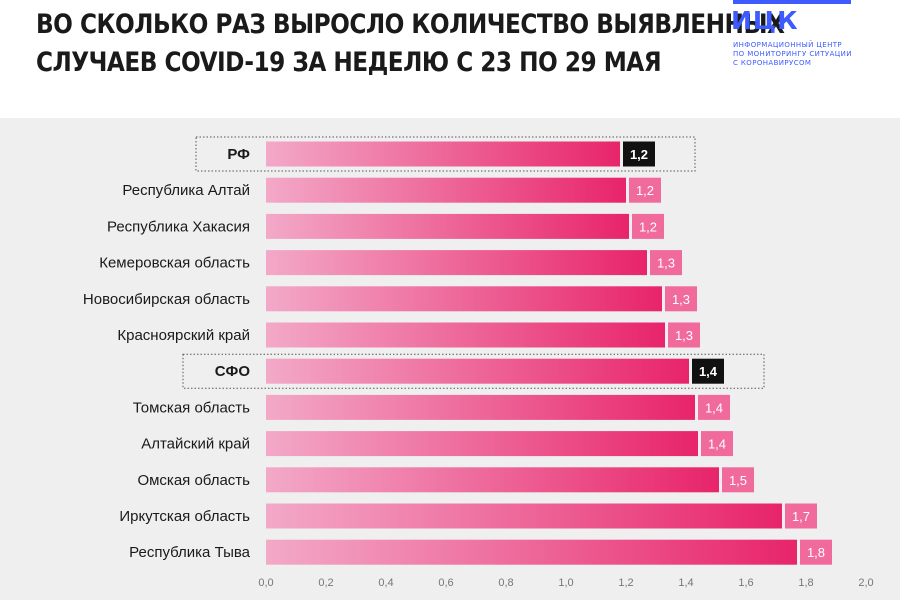 The width and height of the screenshot is (900, 600). I want to click on bar-row: Омская область 1,5, so click(445, 480).